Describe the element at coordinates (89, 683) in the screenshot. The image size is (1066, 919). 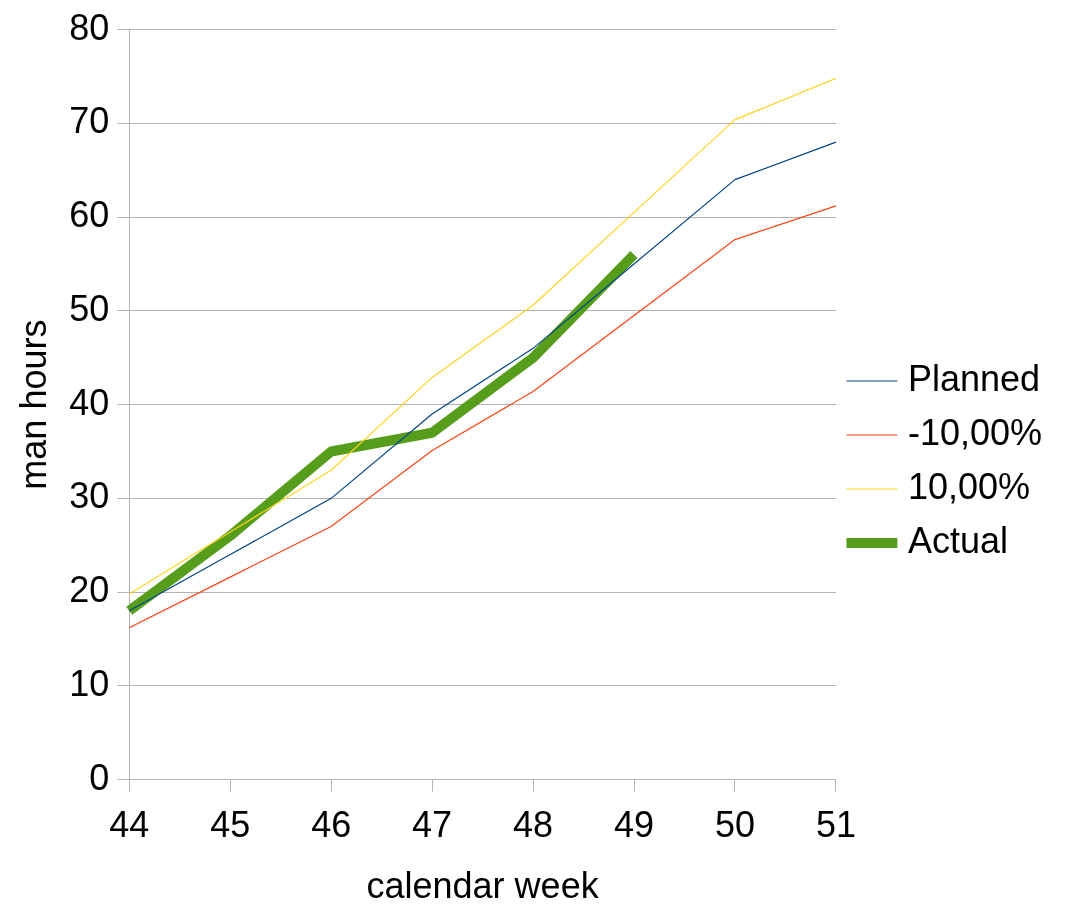
I see `y-tick-label: 10` at that location.